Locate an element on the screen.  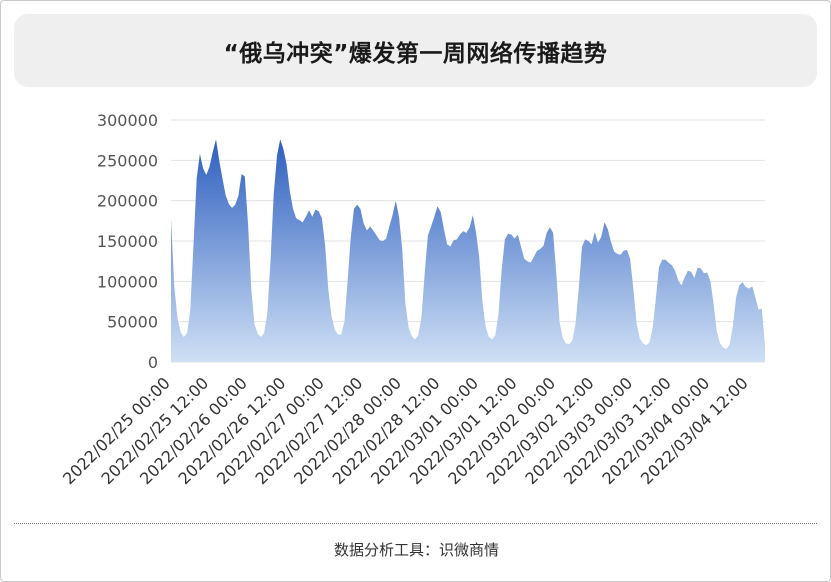
title-banner: “俄乌冲突”爆发第一周网络传播趋势 is located at coordinates (415, 50).